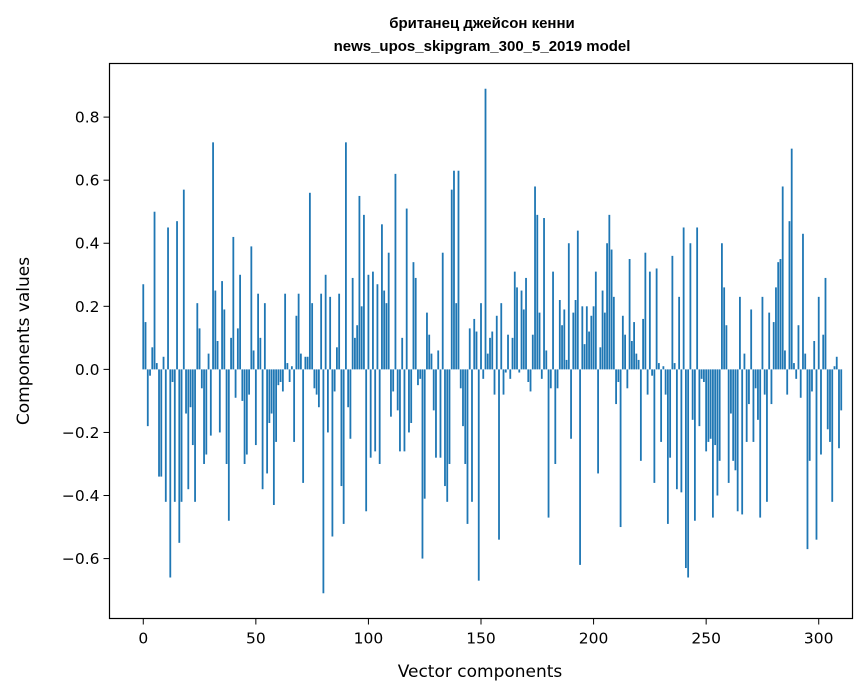  I want to click on x-tick-label: 150, so click(481, 639).